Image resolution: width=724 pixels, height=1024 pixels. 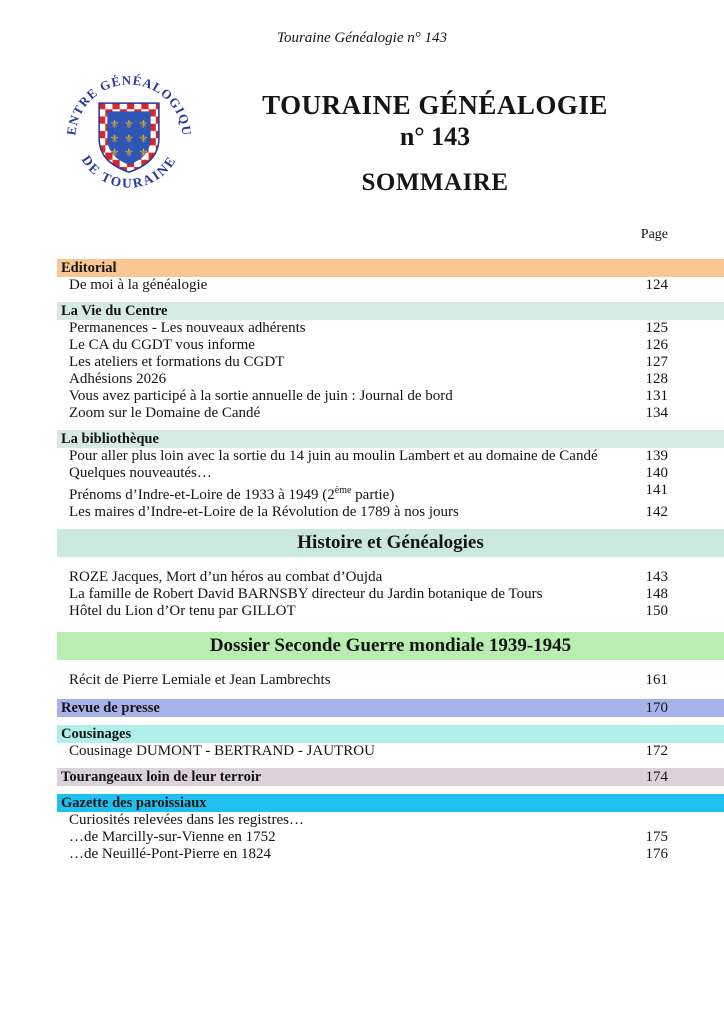 I want to click on entry-page: 134, so click(x=657, y=413).